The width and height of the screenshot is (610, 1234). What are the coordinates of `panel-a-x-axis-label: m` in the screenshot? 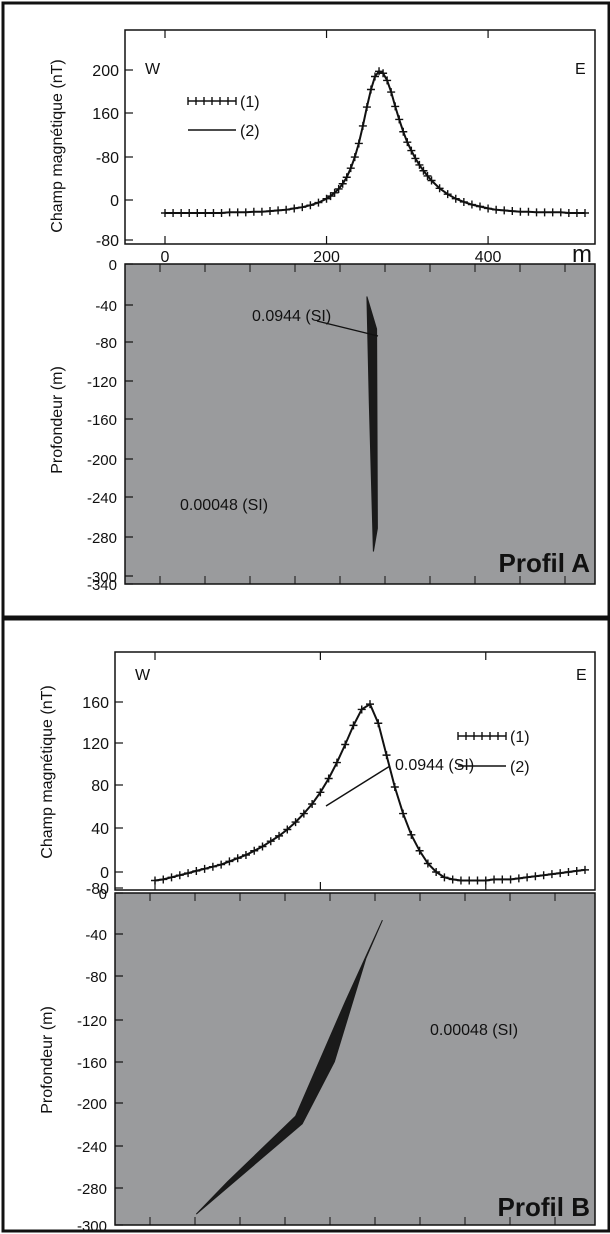 It's located at (582, 254).